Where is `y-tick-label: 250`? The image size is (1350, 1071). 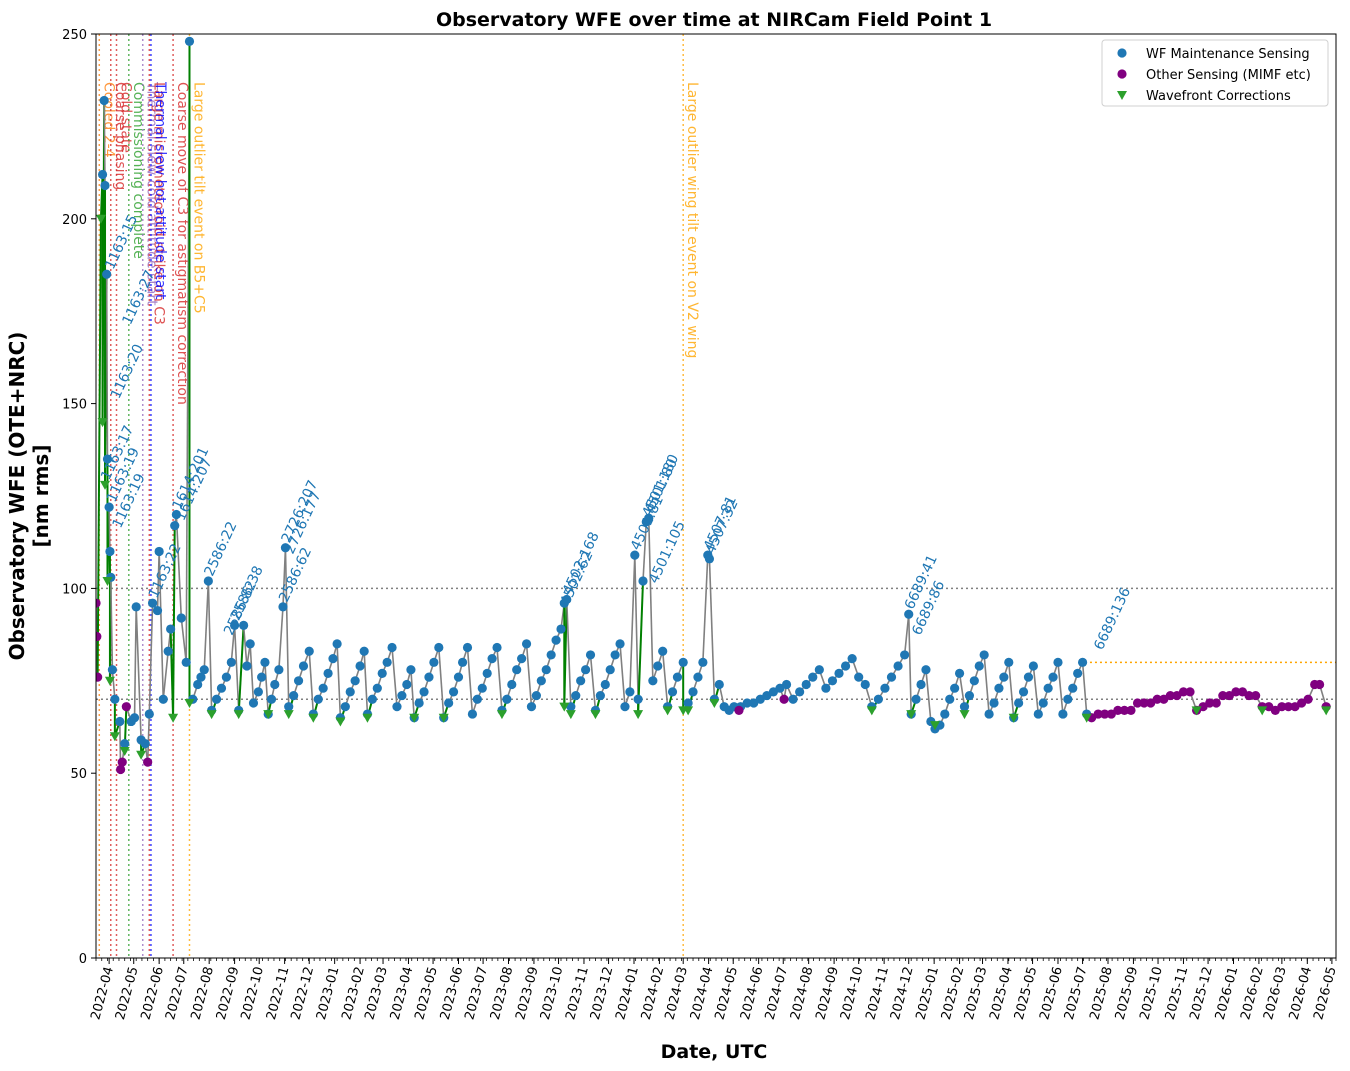
y-tick-label: 250 is located at coordinates (74, 35).